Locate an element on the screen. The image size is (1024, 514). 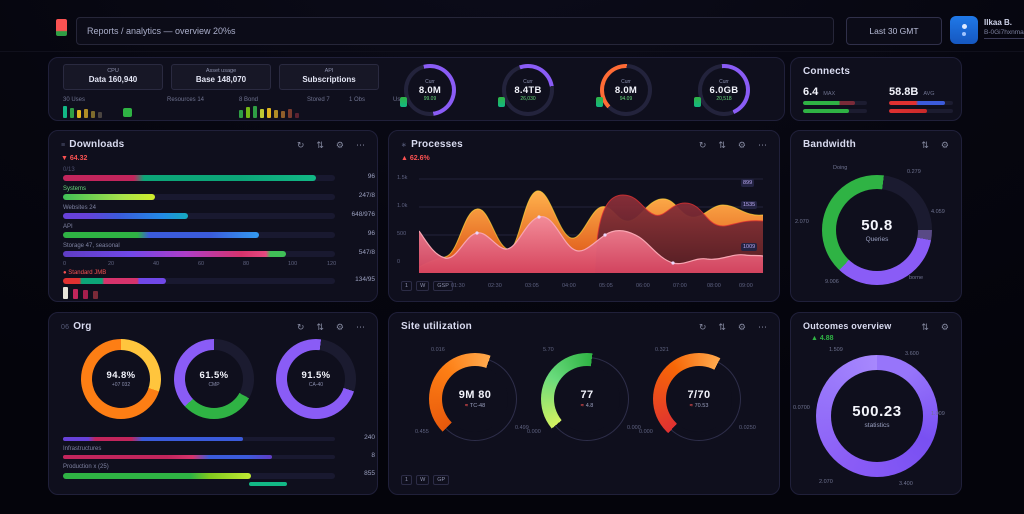
x-axis-tick: 08:00 is located at coordinates (714, 286).